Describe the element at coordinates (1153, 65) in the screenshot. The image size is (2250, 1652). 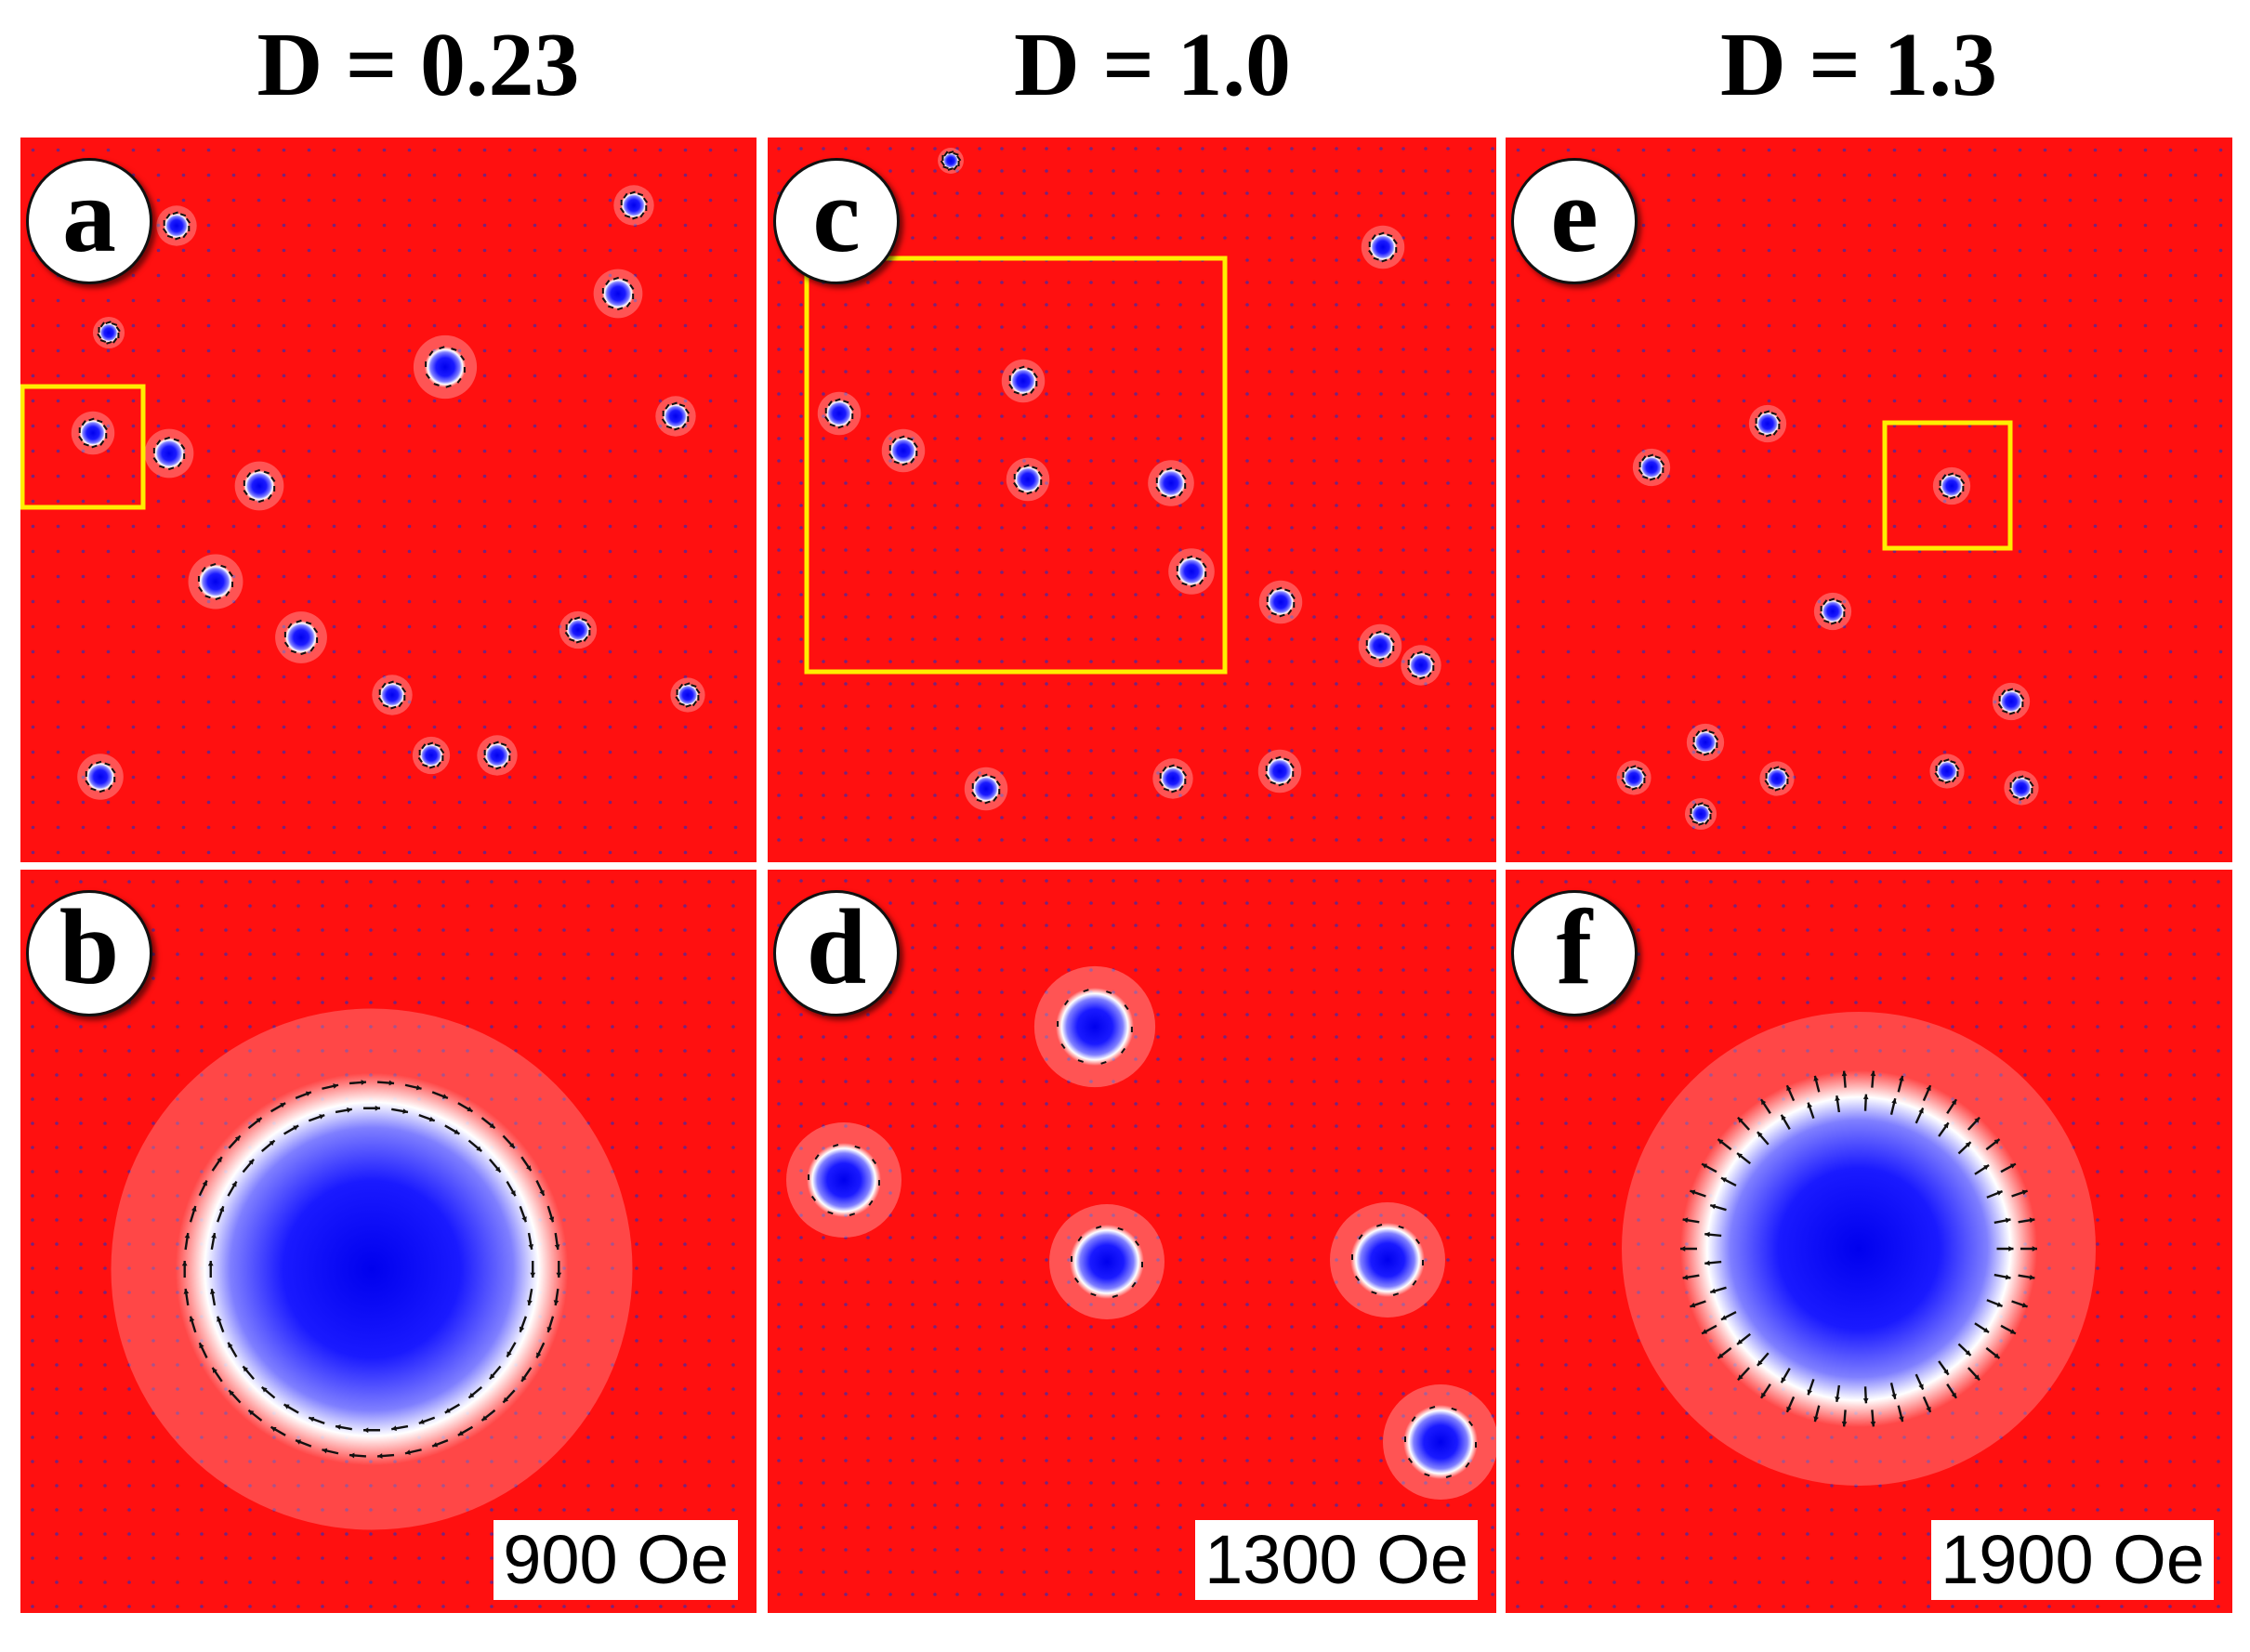
I see `column-title-d-1.0: D = 1.0` at that location.